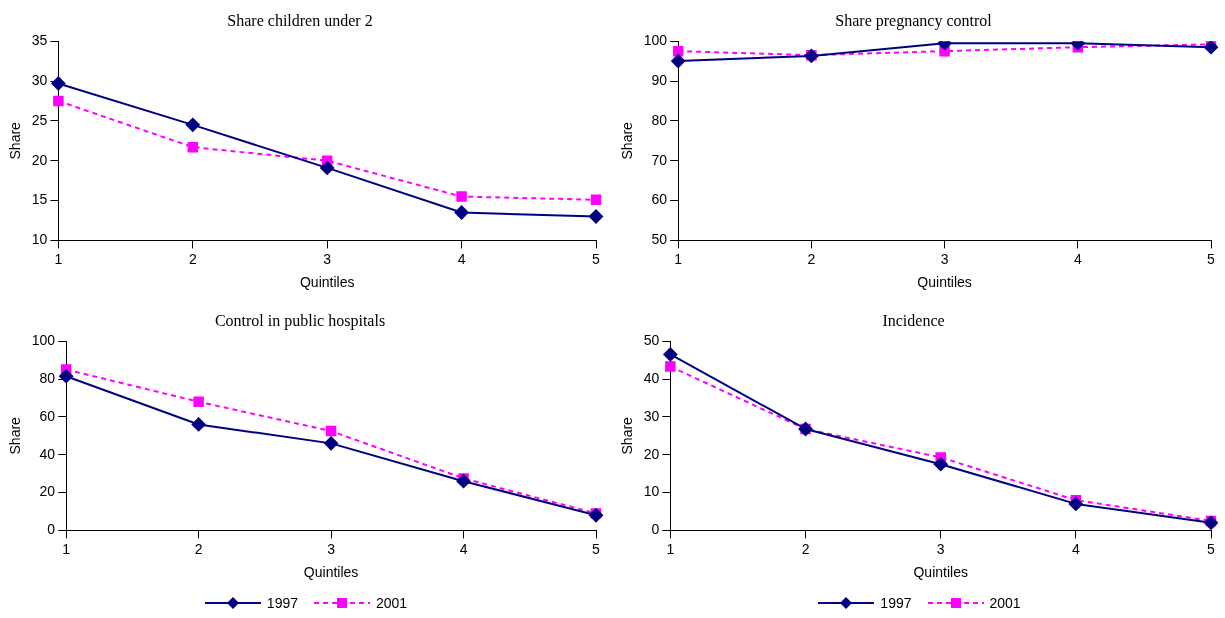  I want to click on y-tick-label: 35, so click(39, 40).